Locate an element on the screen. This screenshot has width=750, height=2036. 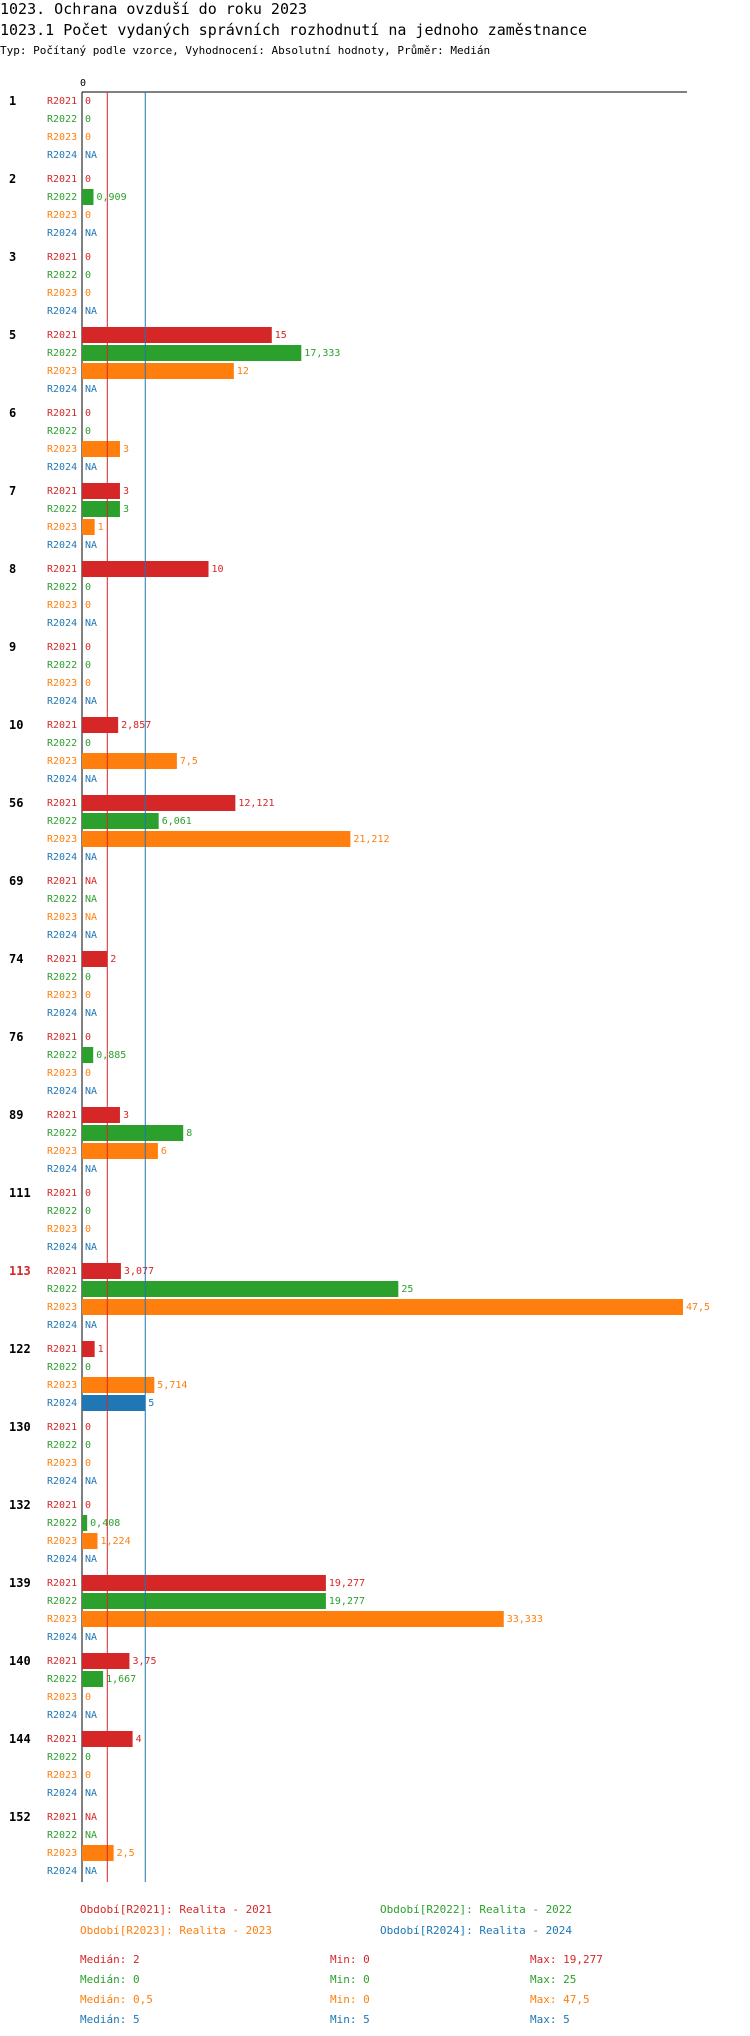
group-label: 69 is located at coordinates (16, 881).